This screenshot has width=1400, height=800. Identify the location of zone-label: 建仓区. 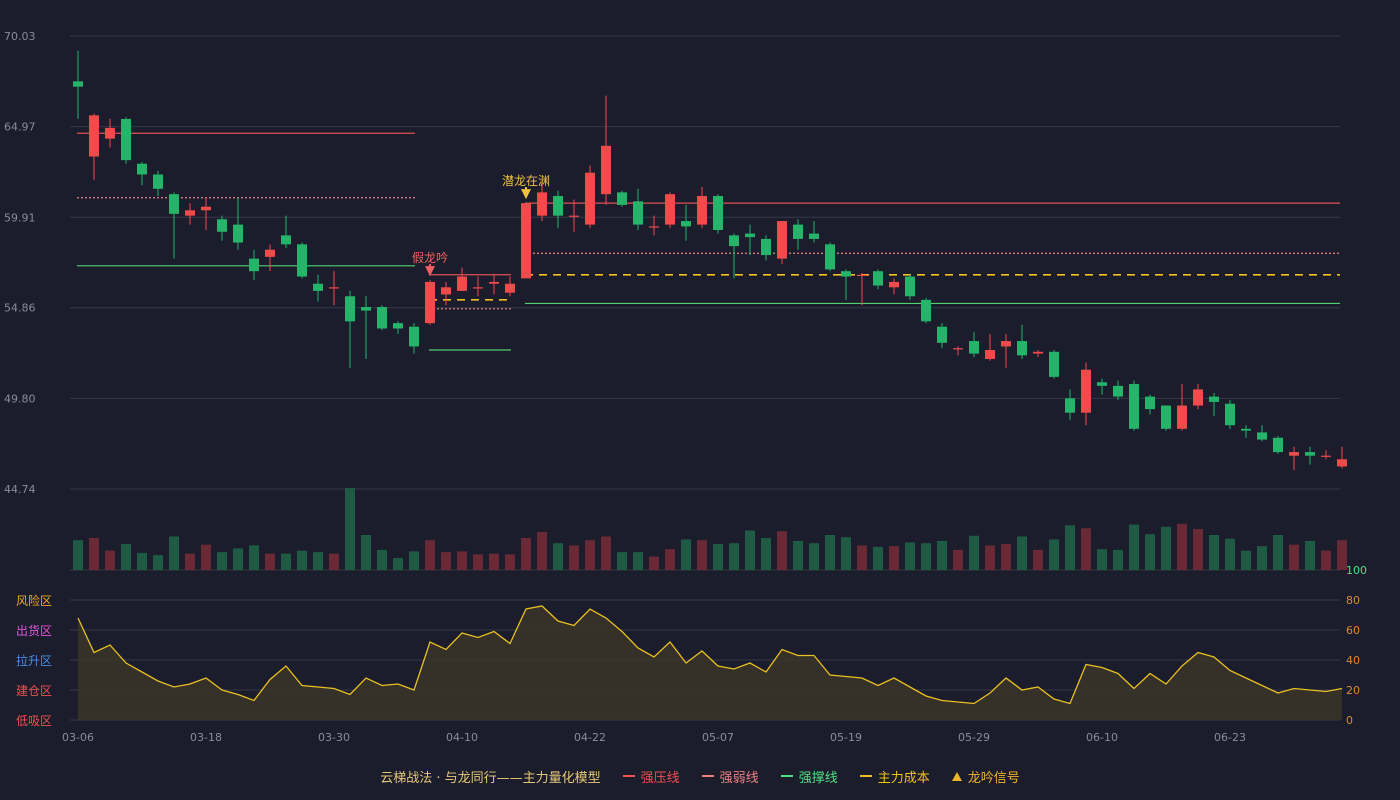
(34, 691).